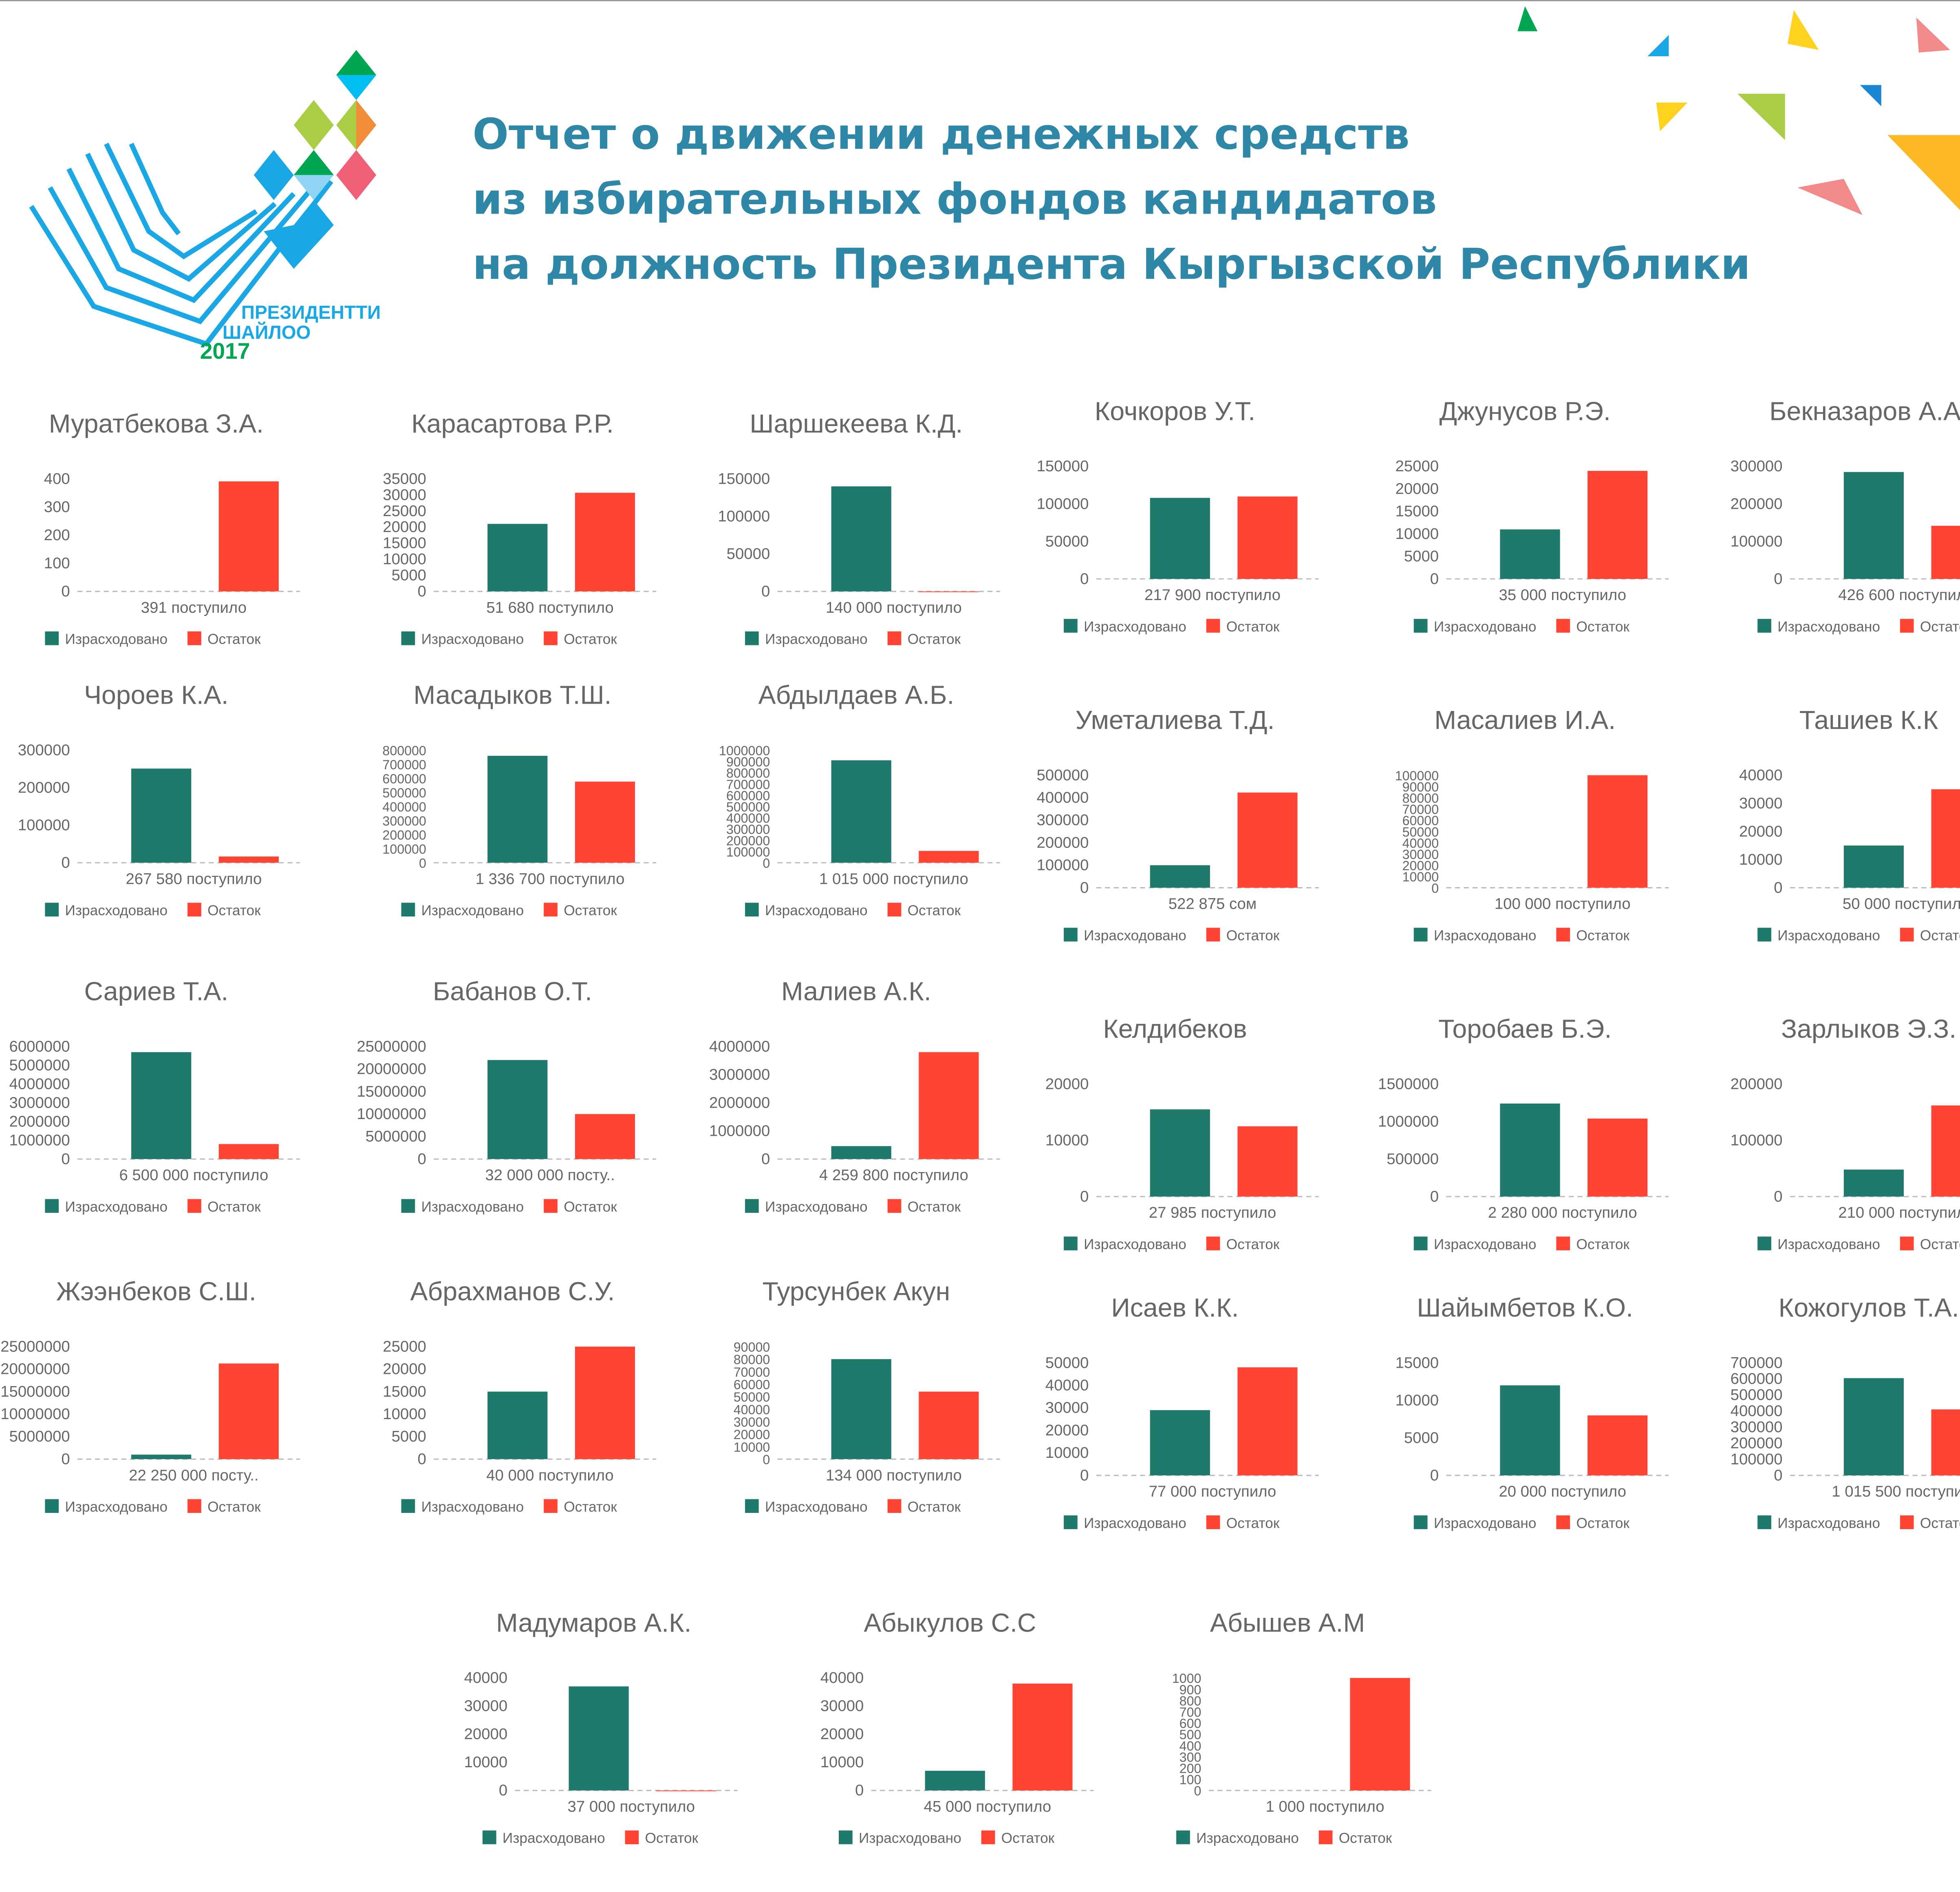 The image size is (1960, 1892). I want to click on x-axis-label: 50 000 поступило, so click(1902, 904).